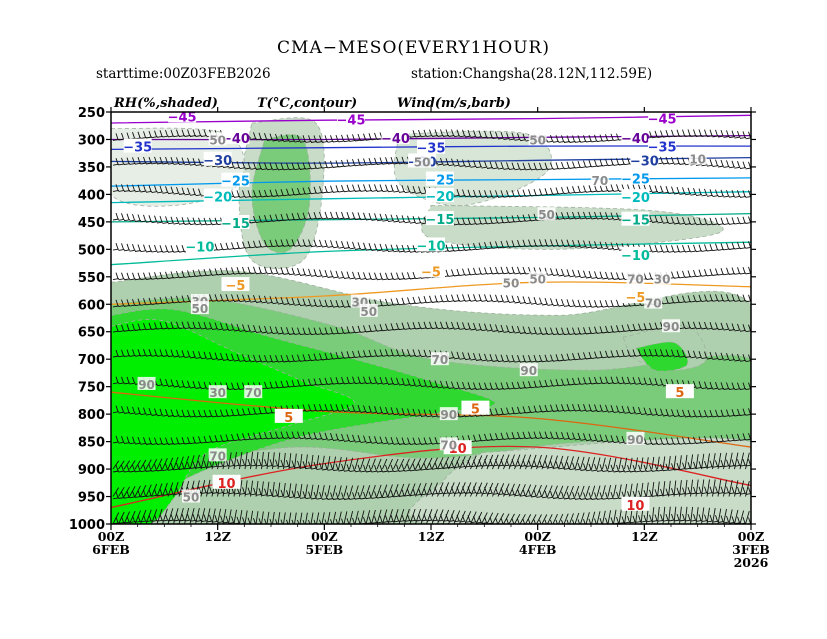  I want to click on temperature-field-label: T(°C,contour), so click(307, 103).